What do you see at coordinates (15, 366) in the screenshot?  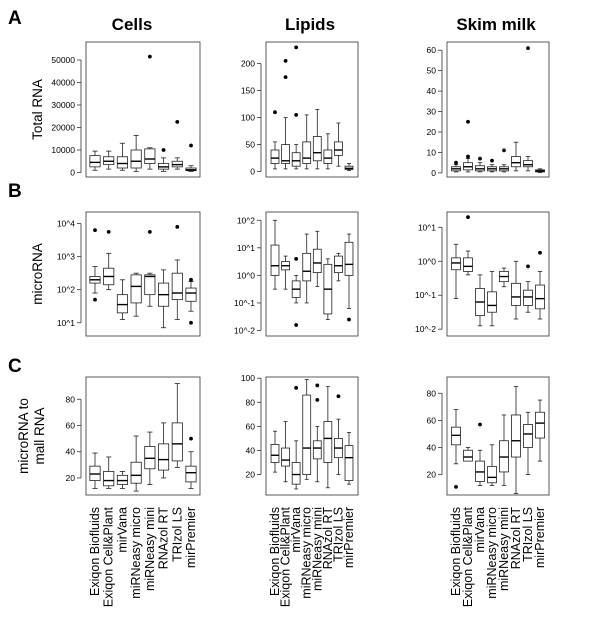 I see `row-letter-c: C` at bounding box center [15, 366].